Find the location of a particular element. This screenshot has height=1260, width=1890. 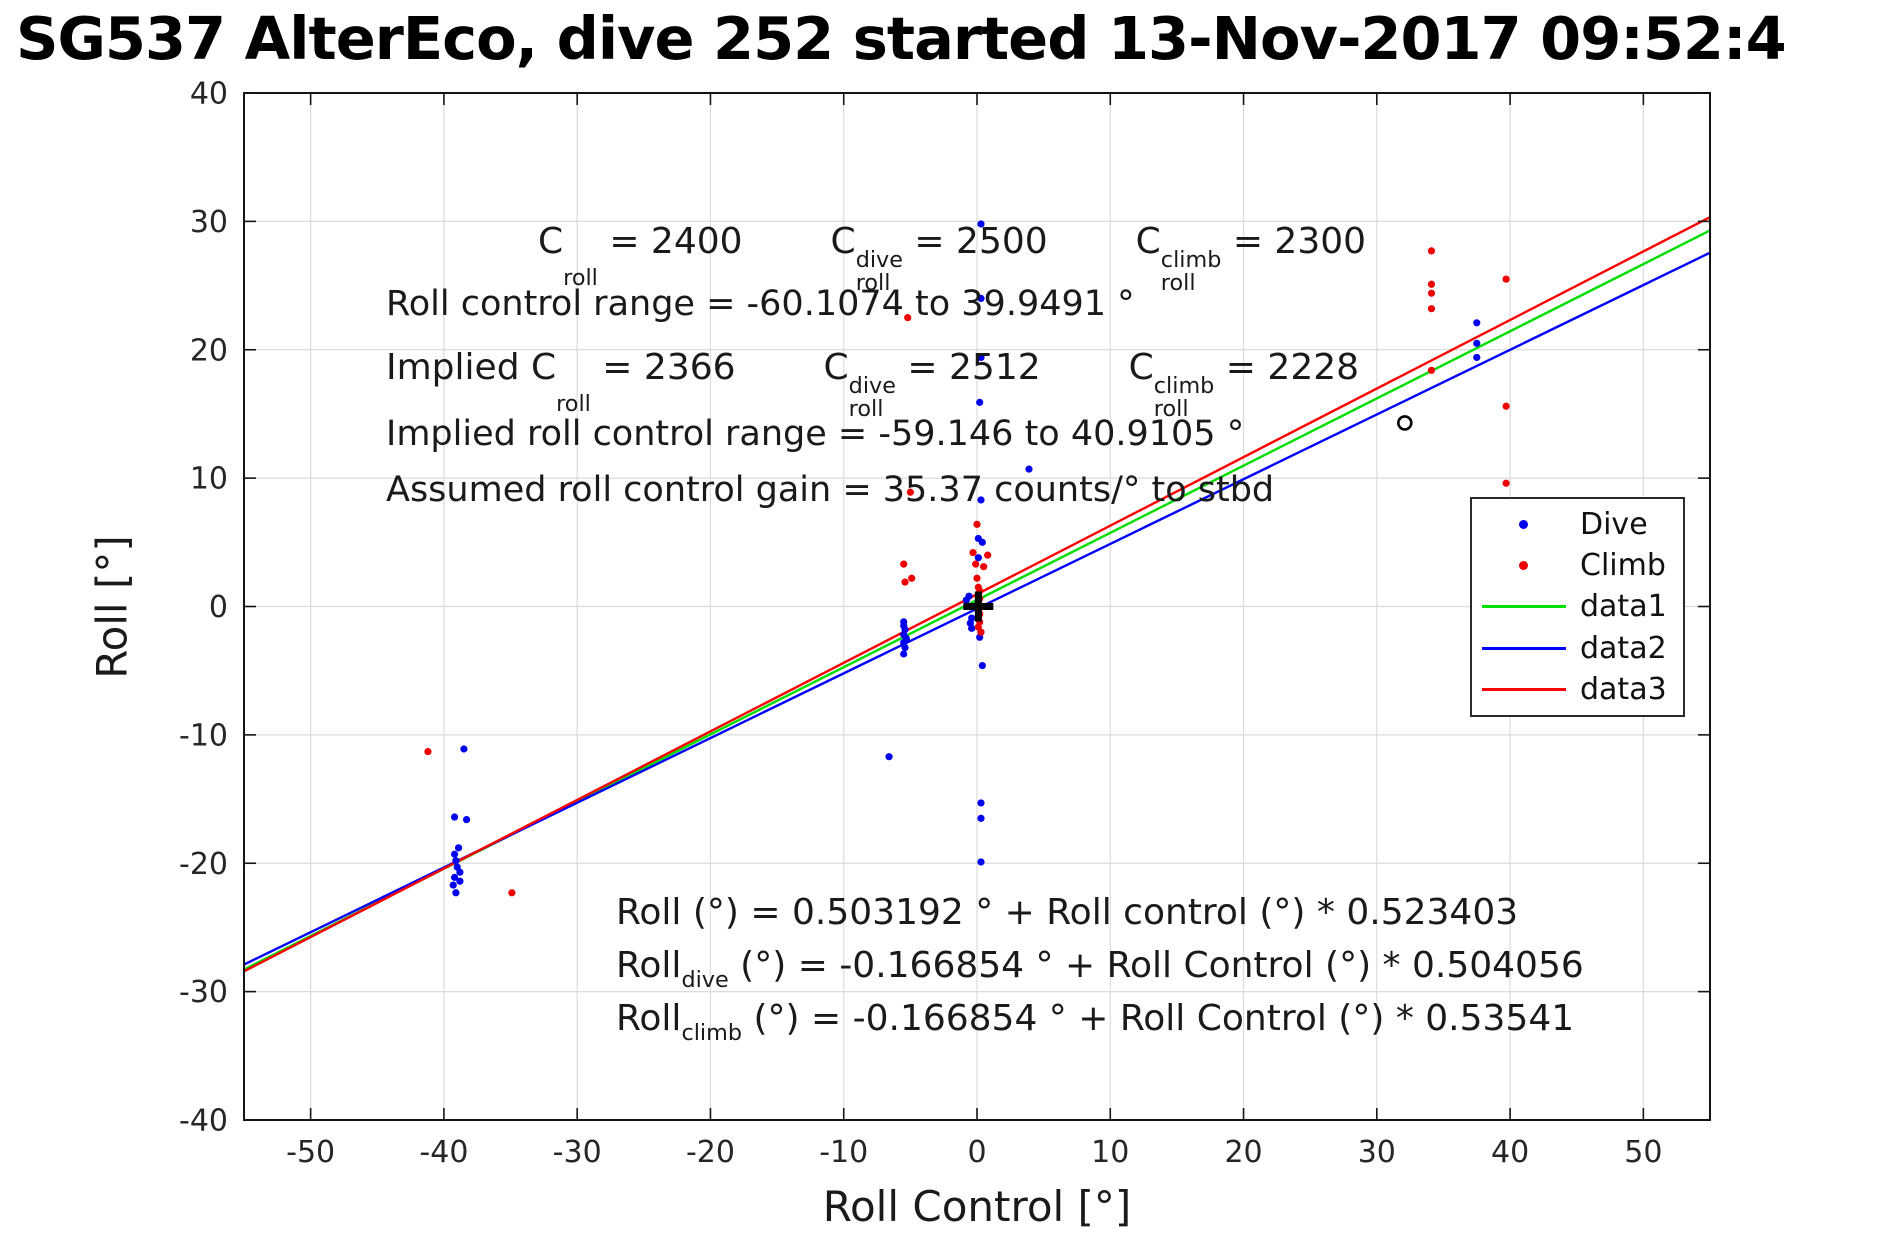

legend-item-data2: data2 is located at coordinates (1577, 648).